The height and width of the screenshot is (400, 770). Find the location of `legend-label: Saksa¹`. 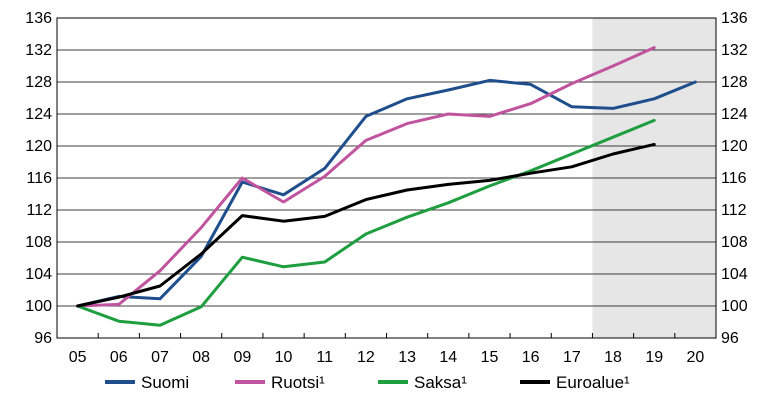

legend-label: Saksa¹ is located at coordinates (440, 382).